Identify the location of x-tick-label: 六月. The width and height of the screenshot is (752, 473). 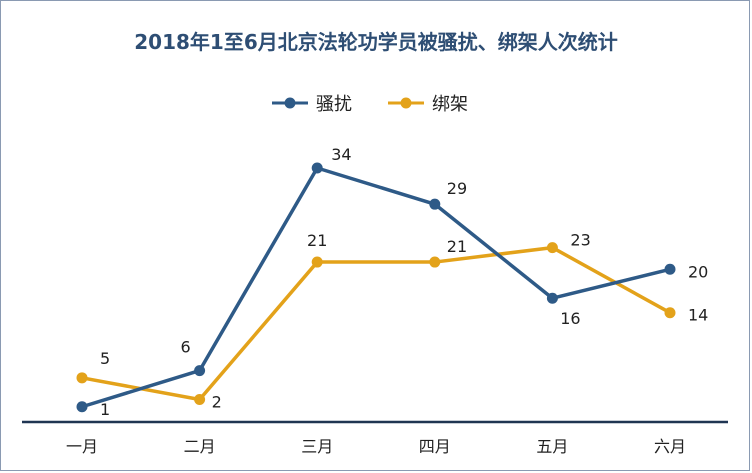
(670, 446).